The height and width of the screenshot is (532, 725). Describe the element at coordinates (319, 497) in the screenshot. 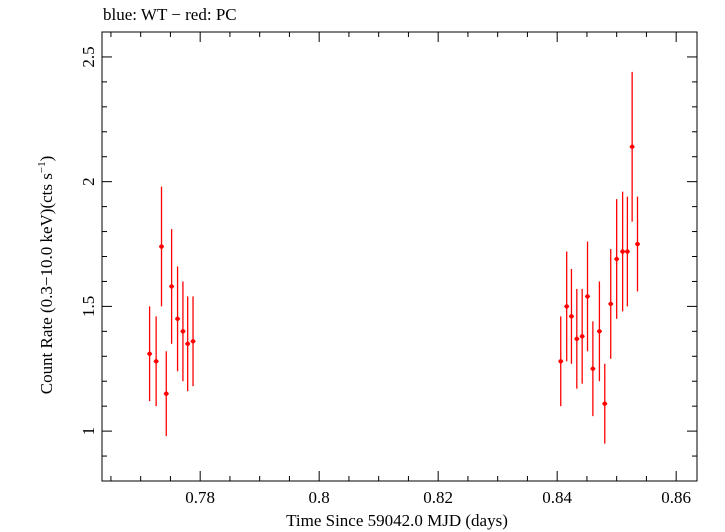

I see `x-tick-label: 0.8` at that location.